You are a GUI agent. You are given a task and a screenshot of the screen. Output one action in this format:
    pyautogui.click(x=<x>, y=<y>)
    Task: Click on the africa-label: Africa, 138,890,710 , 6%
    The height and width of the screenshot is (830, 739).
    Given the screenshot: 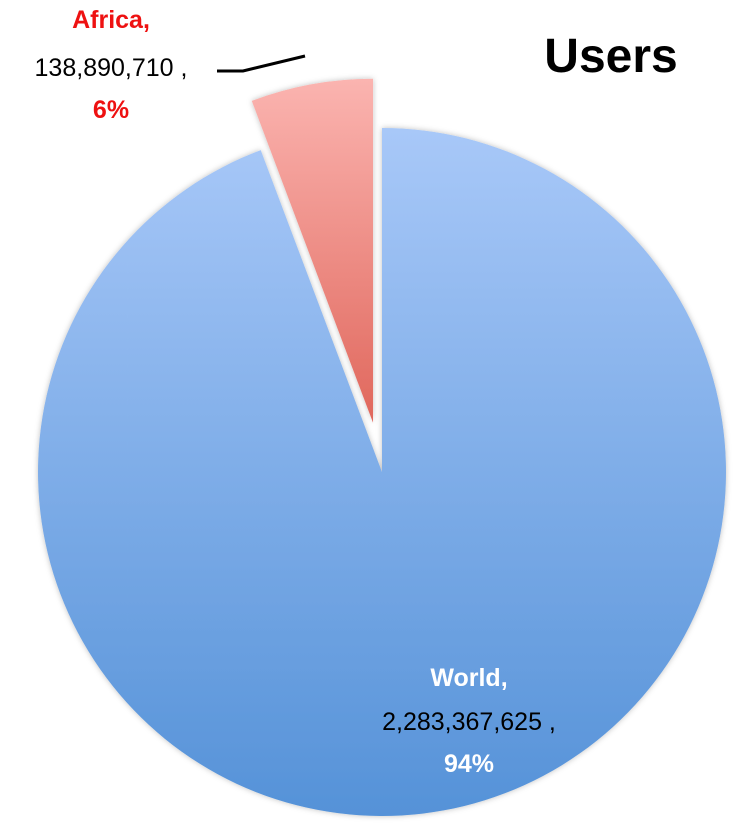 What is the action you would take?
    pyautogui.click(x=111, y=65)
    